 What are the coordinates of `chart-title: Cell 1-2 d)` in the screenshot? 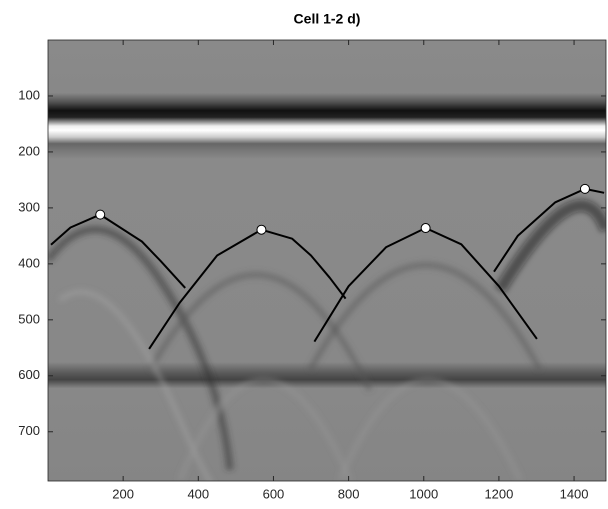 It's located at (327, 19).